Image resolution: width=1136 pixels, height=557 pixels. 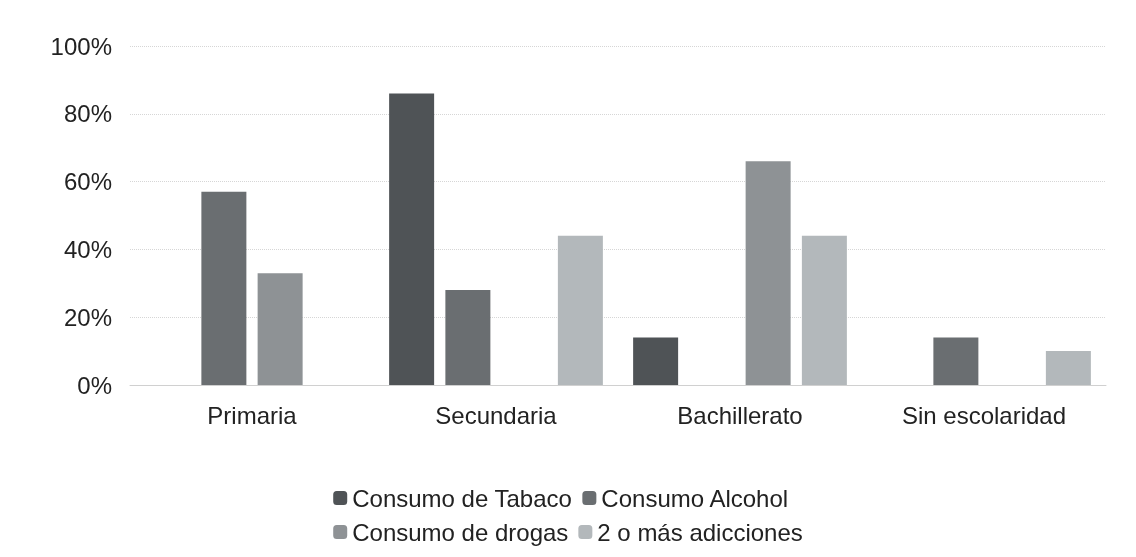 I want to click on x-tick-label: Secundaria, so click(x=496, y=415).